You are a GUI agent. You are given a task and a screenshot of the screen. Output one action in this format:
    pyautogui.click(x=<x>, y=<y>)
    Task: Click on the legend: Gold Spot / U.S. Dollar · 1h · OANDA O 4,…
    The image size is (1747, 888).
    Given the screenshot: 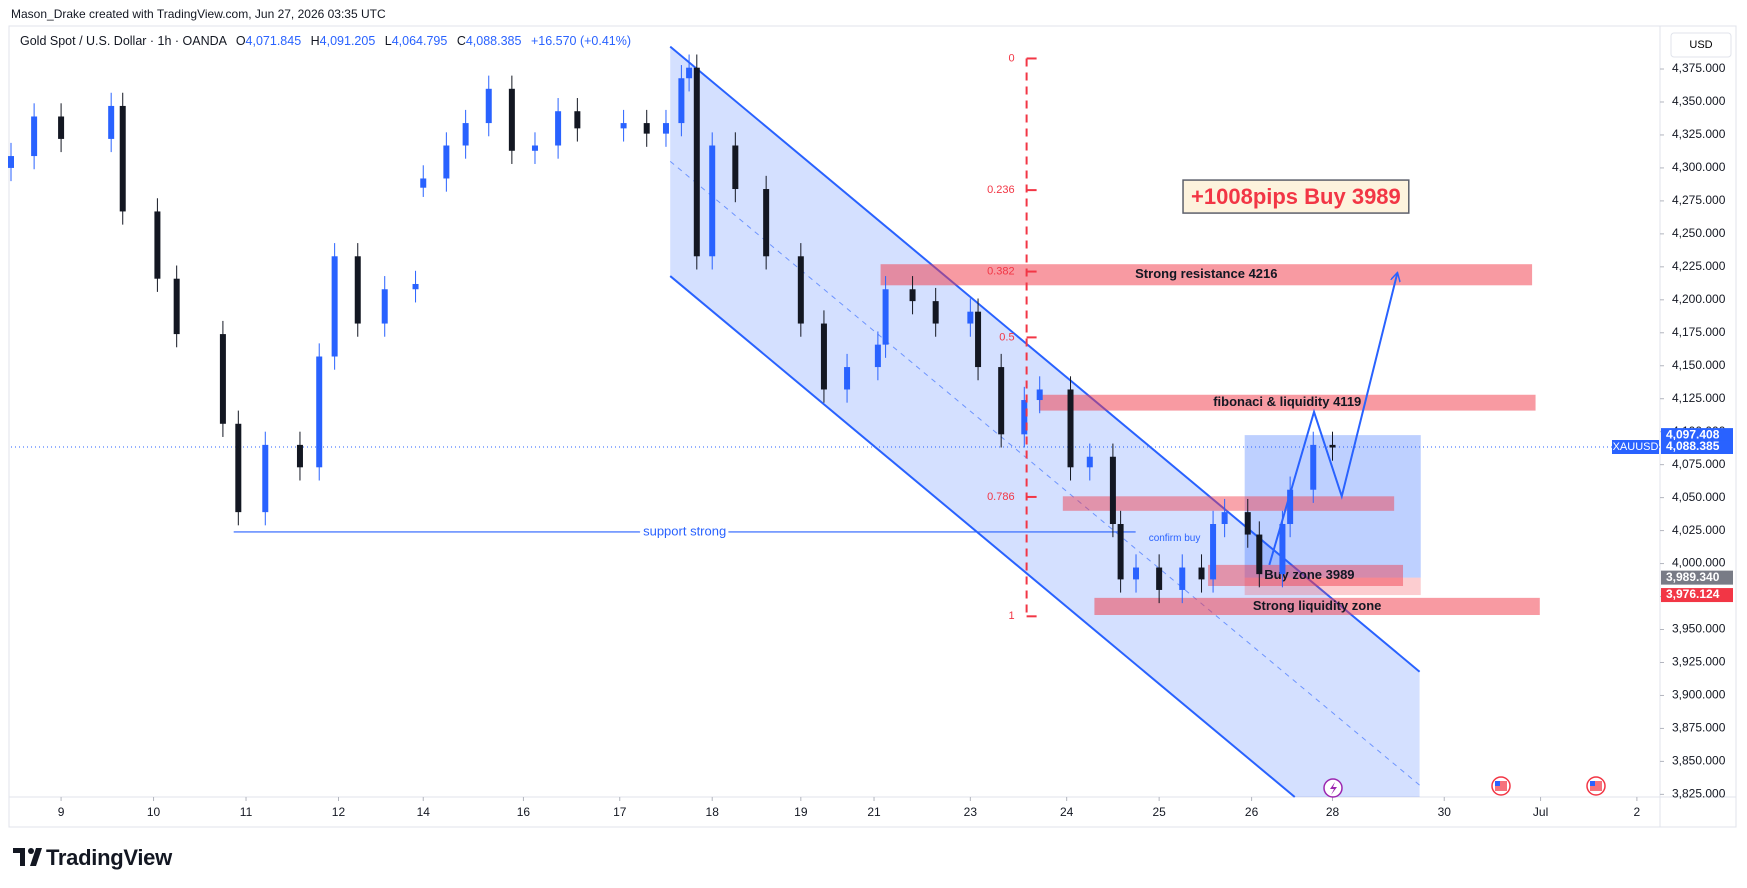 What is the action you would take?
    pyautogui.click(x=325, y=41)
    